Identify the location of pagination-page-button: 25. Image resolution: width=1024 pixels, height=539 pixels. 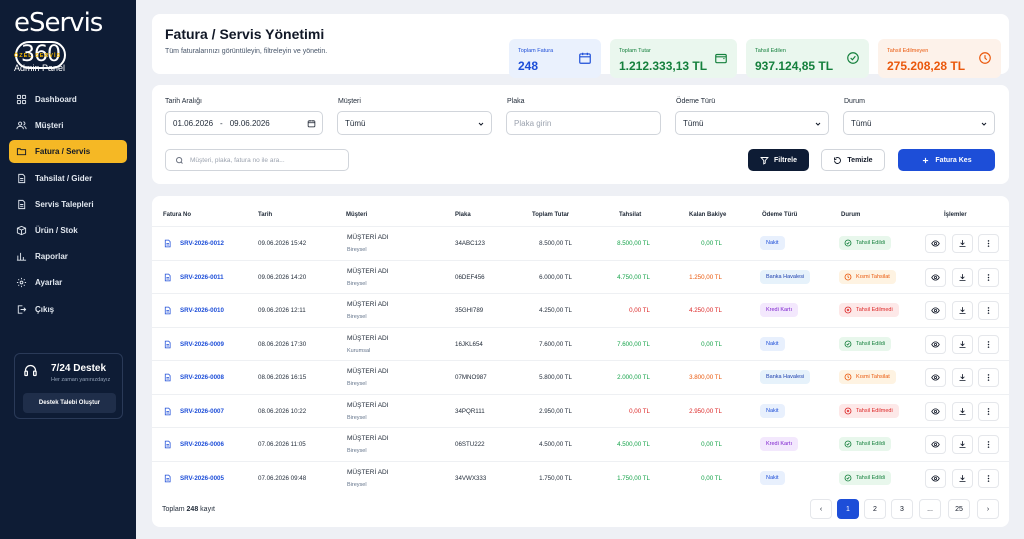
(959, 509).